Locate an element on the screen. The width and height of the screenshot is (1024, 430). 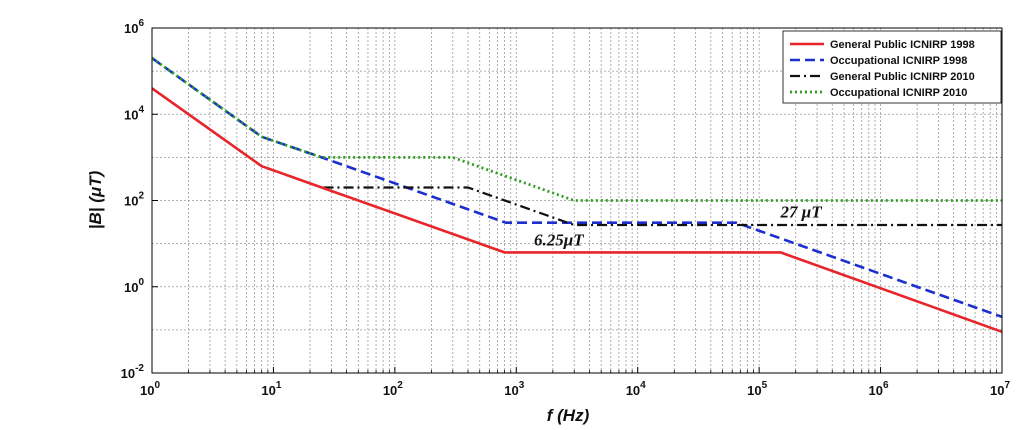
x-tick-label: 10⁴ is located at coordinates (636, 389).